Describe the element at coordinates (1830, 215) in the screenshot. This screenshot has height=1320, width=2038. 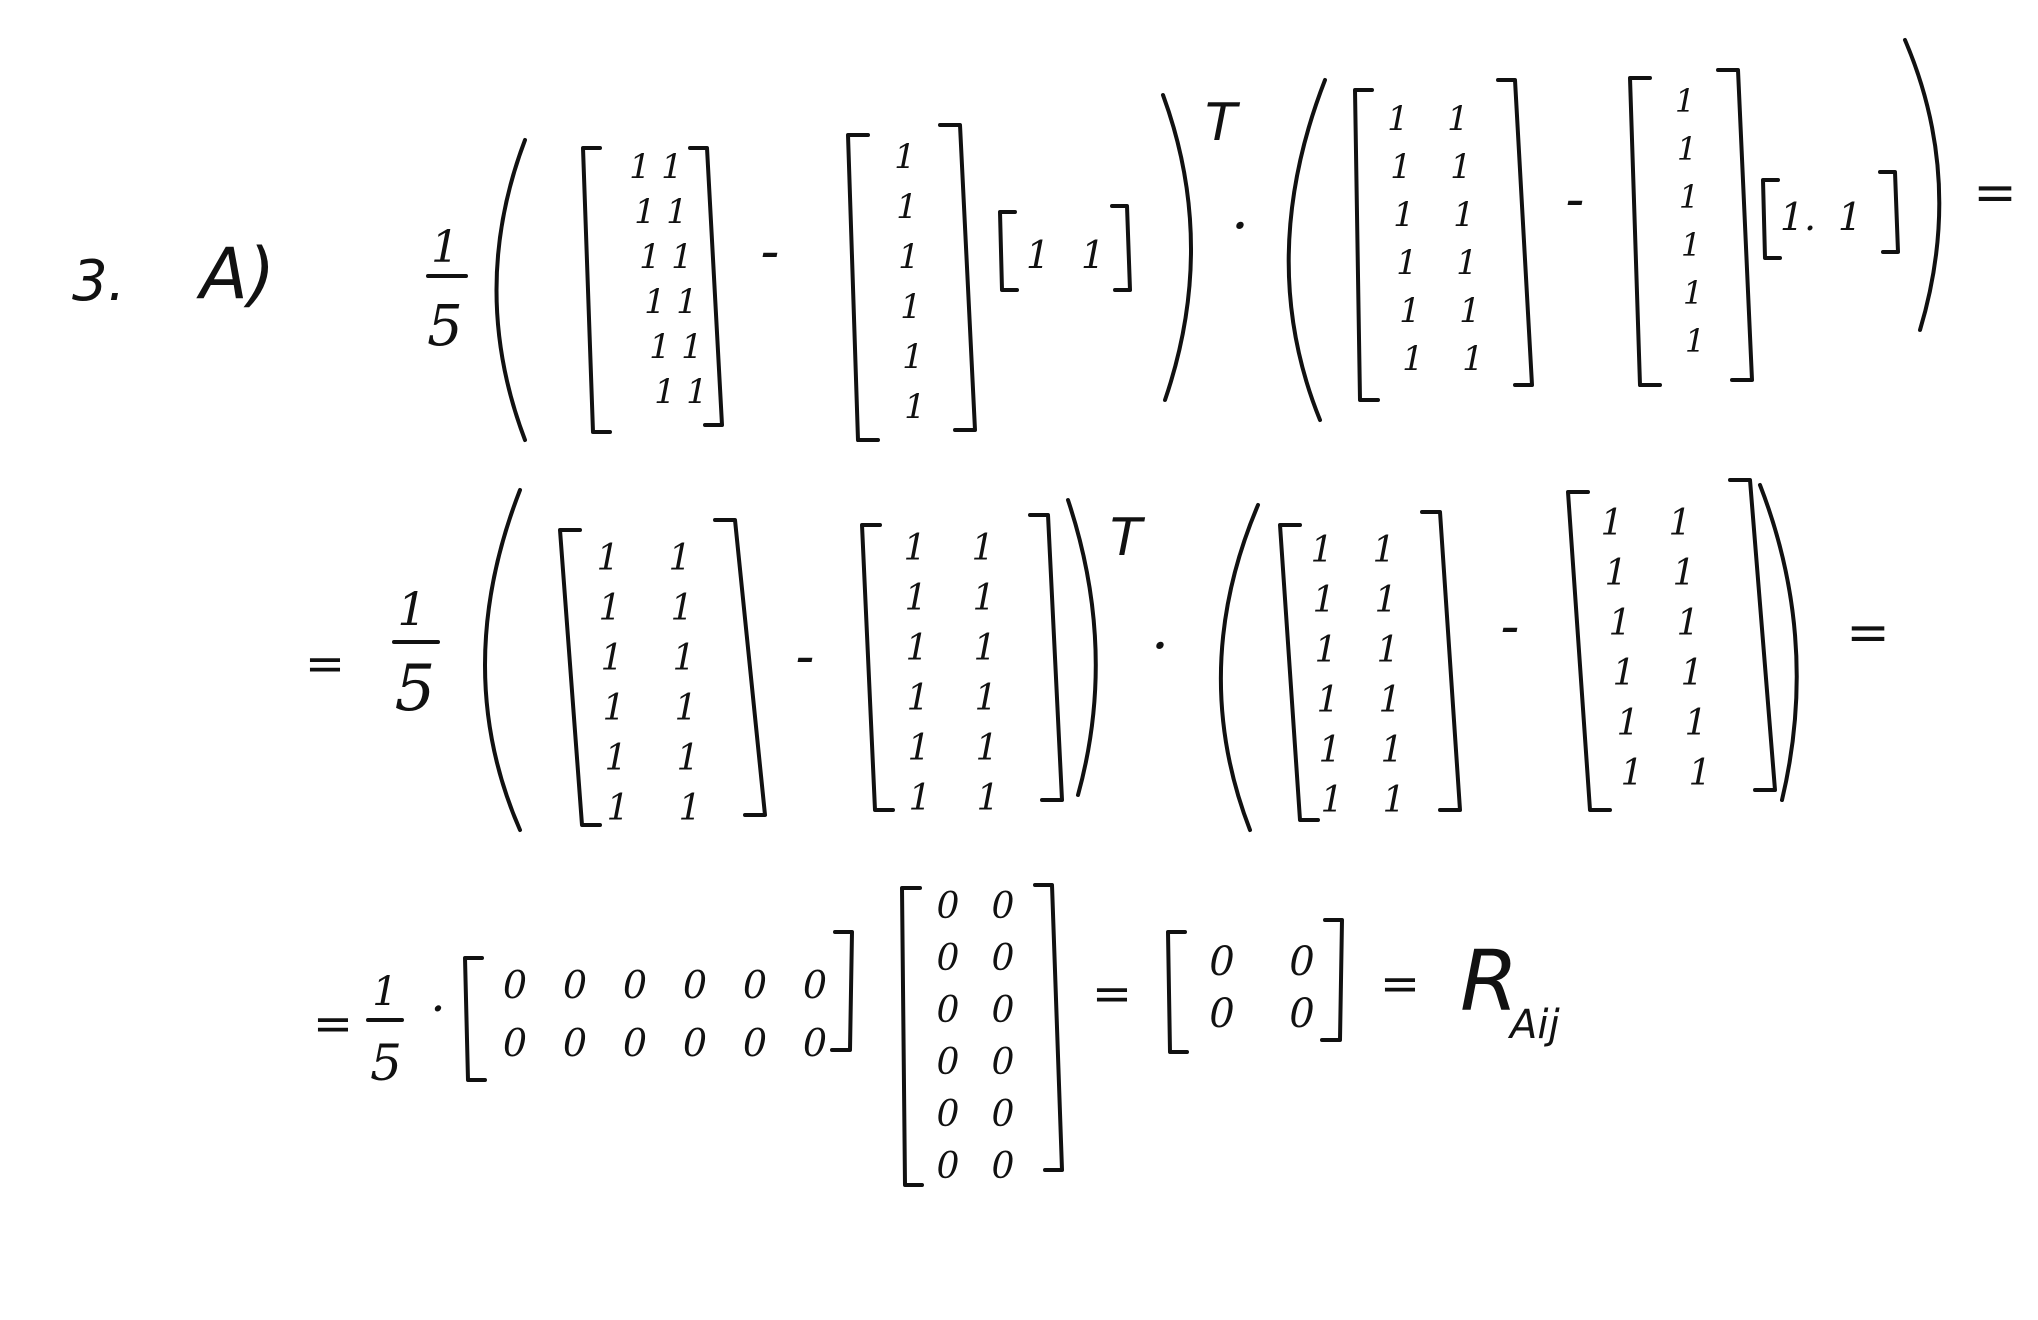
I see `line1-row-vector-b` at that location.